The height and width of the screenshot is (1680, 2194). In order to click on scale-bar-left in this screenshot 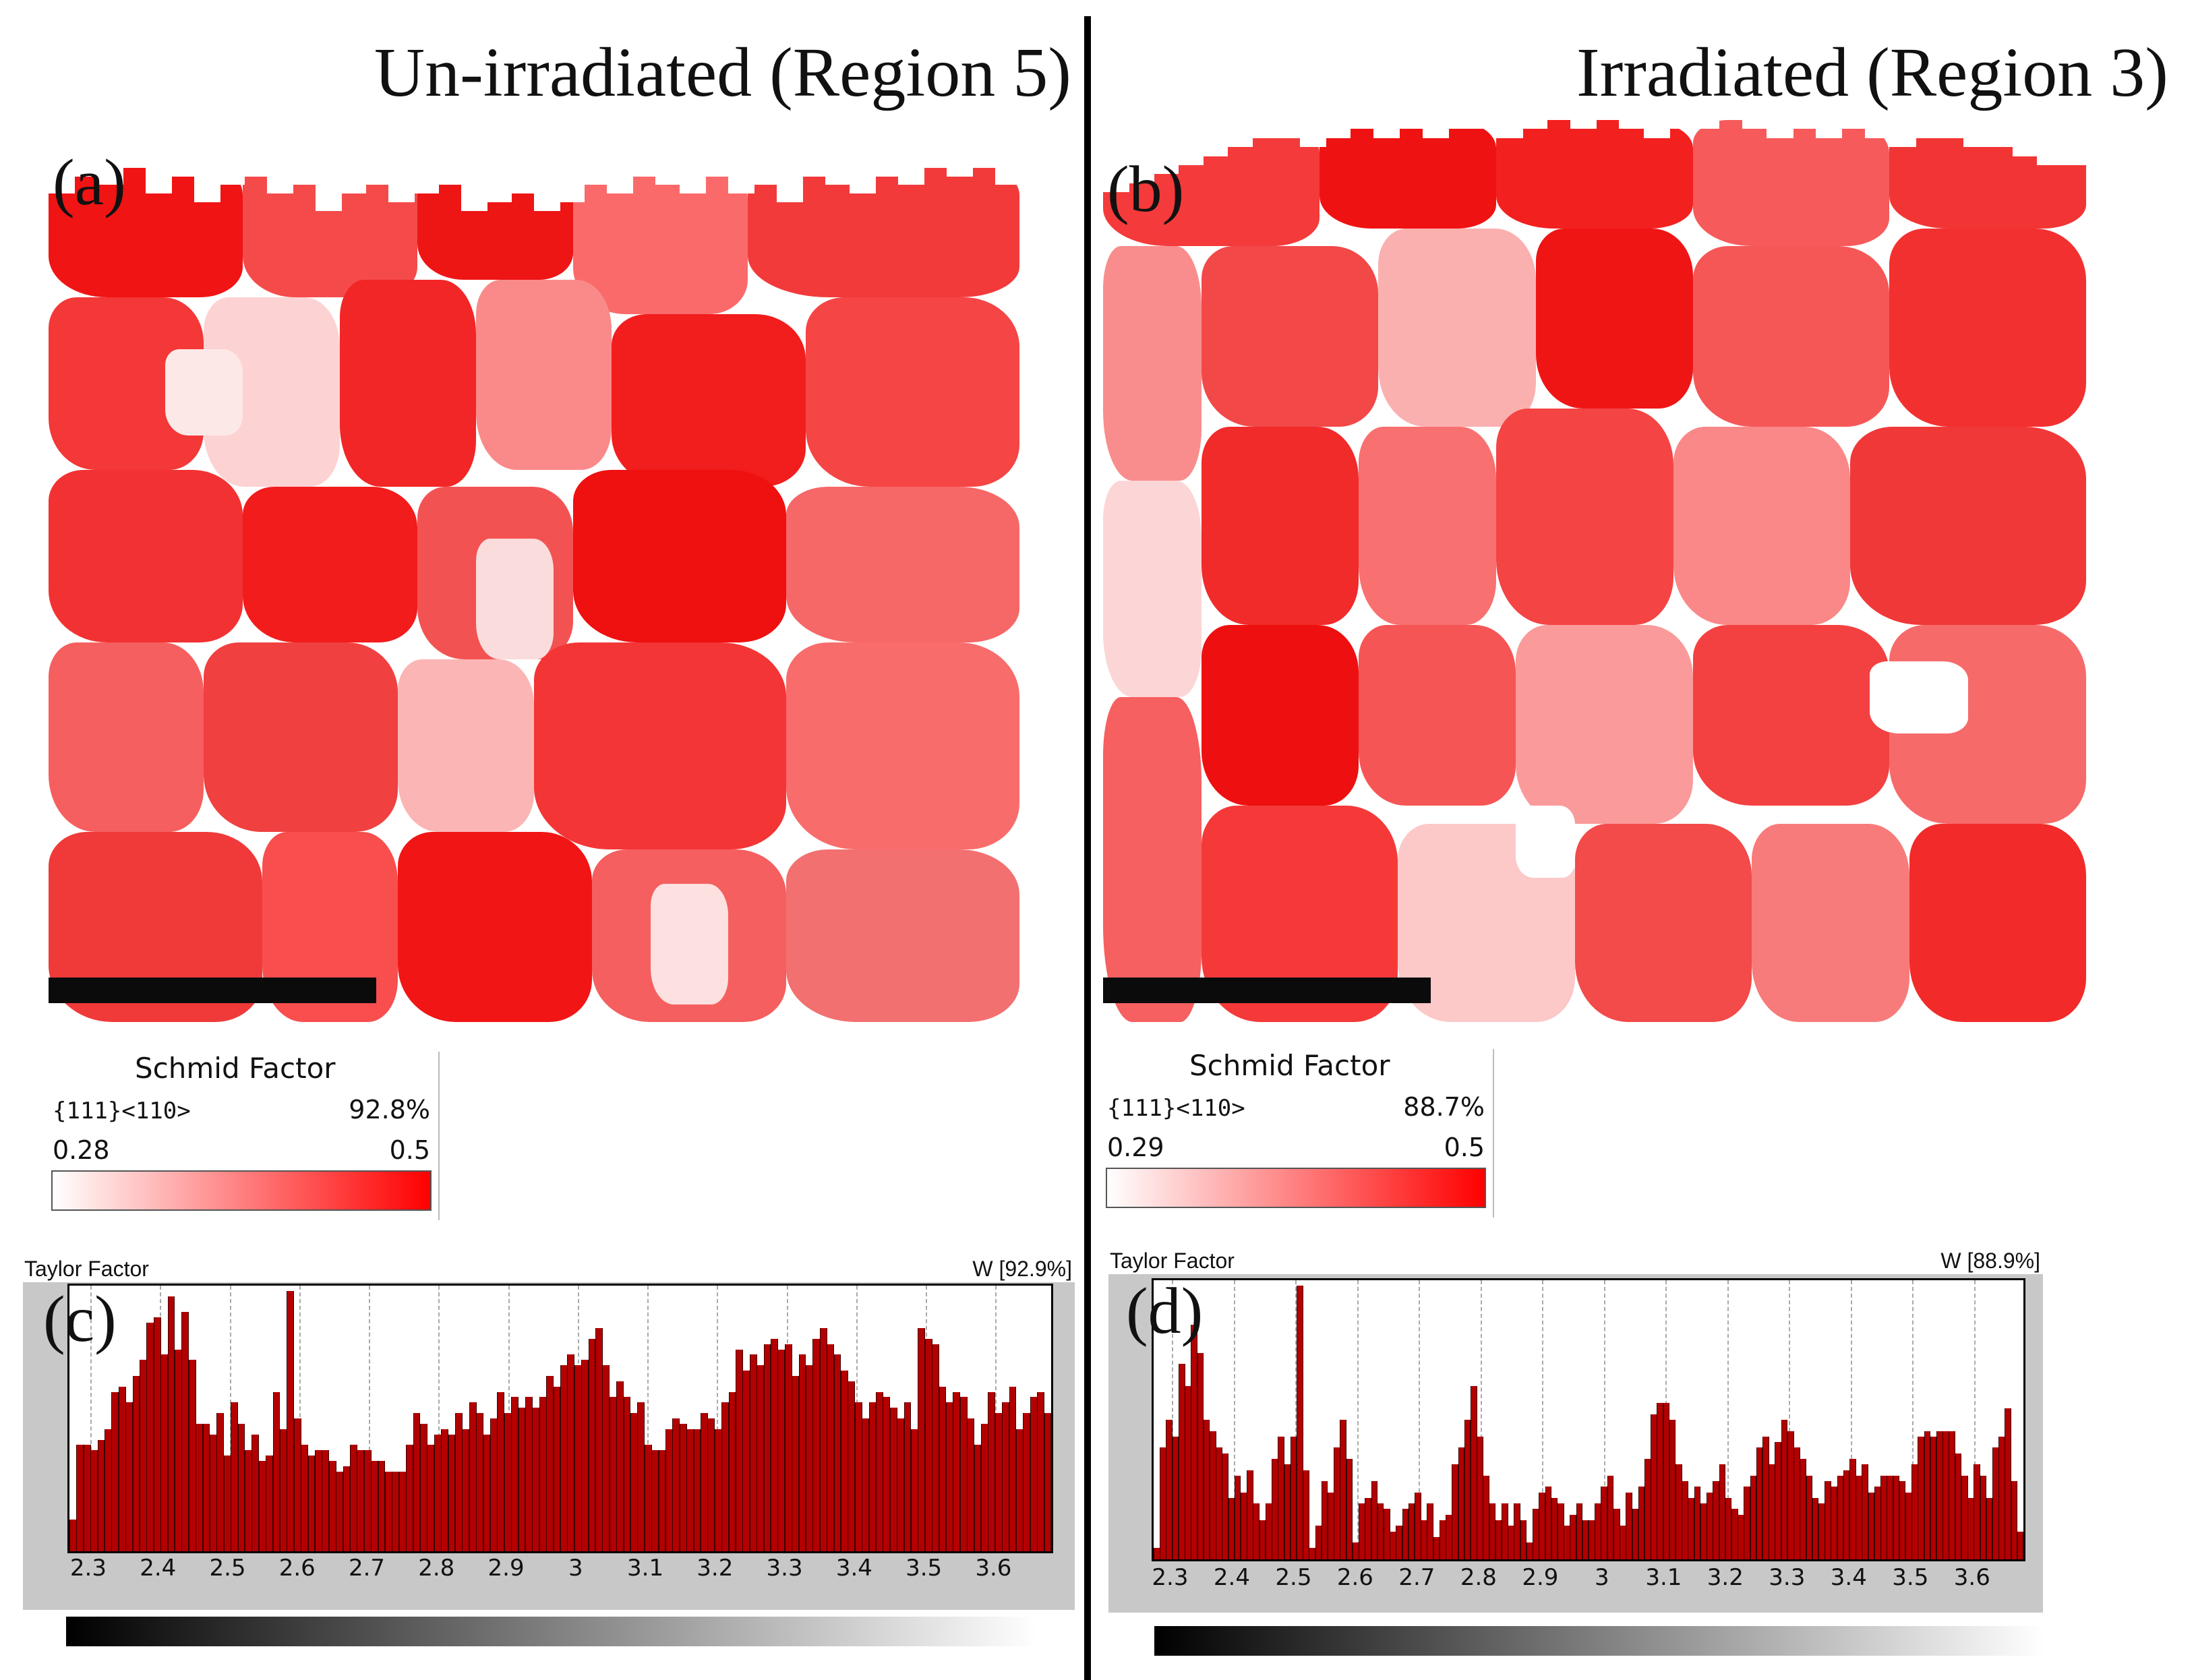, I will do `click(213, 990)`.